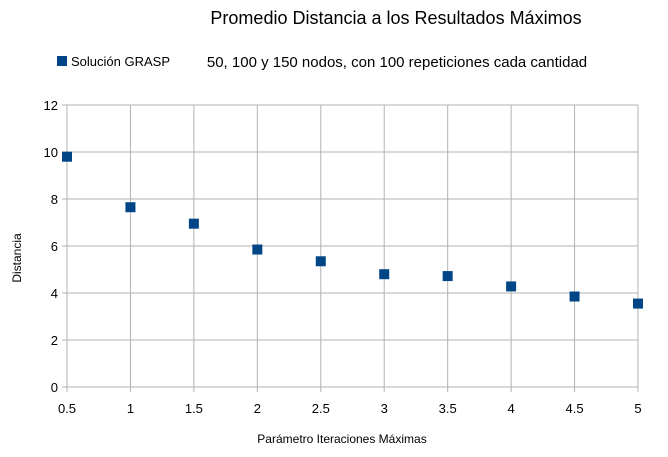 Image resolution: width=668 pixels, height=457 pixels. I want to click on x-tick-label: 2, so click(257, 408).